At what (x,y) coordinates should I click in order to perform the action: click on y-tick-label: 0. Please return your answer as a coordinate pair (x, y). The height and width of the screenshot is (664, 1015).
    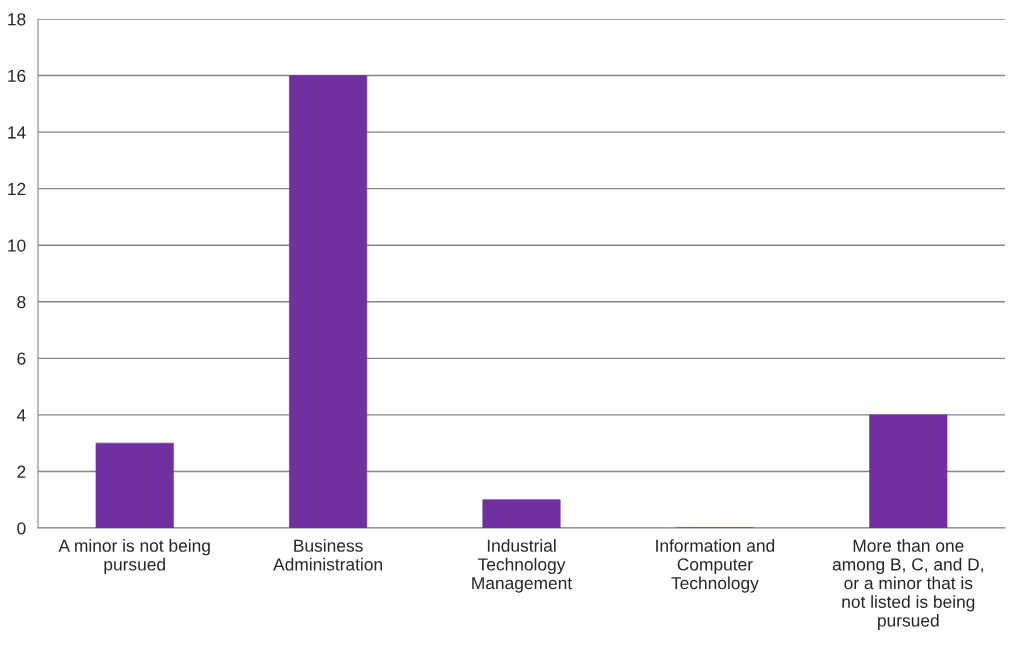
    Looking at the image, I should click on (21, 528).